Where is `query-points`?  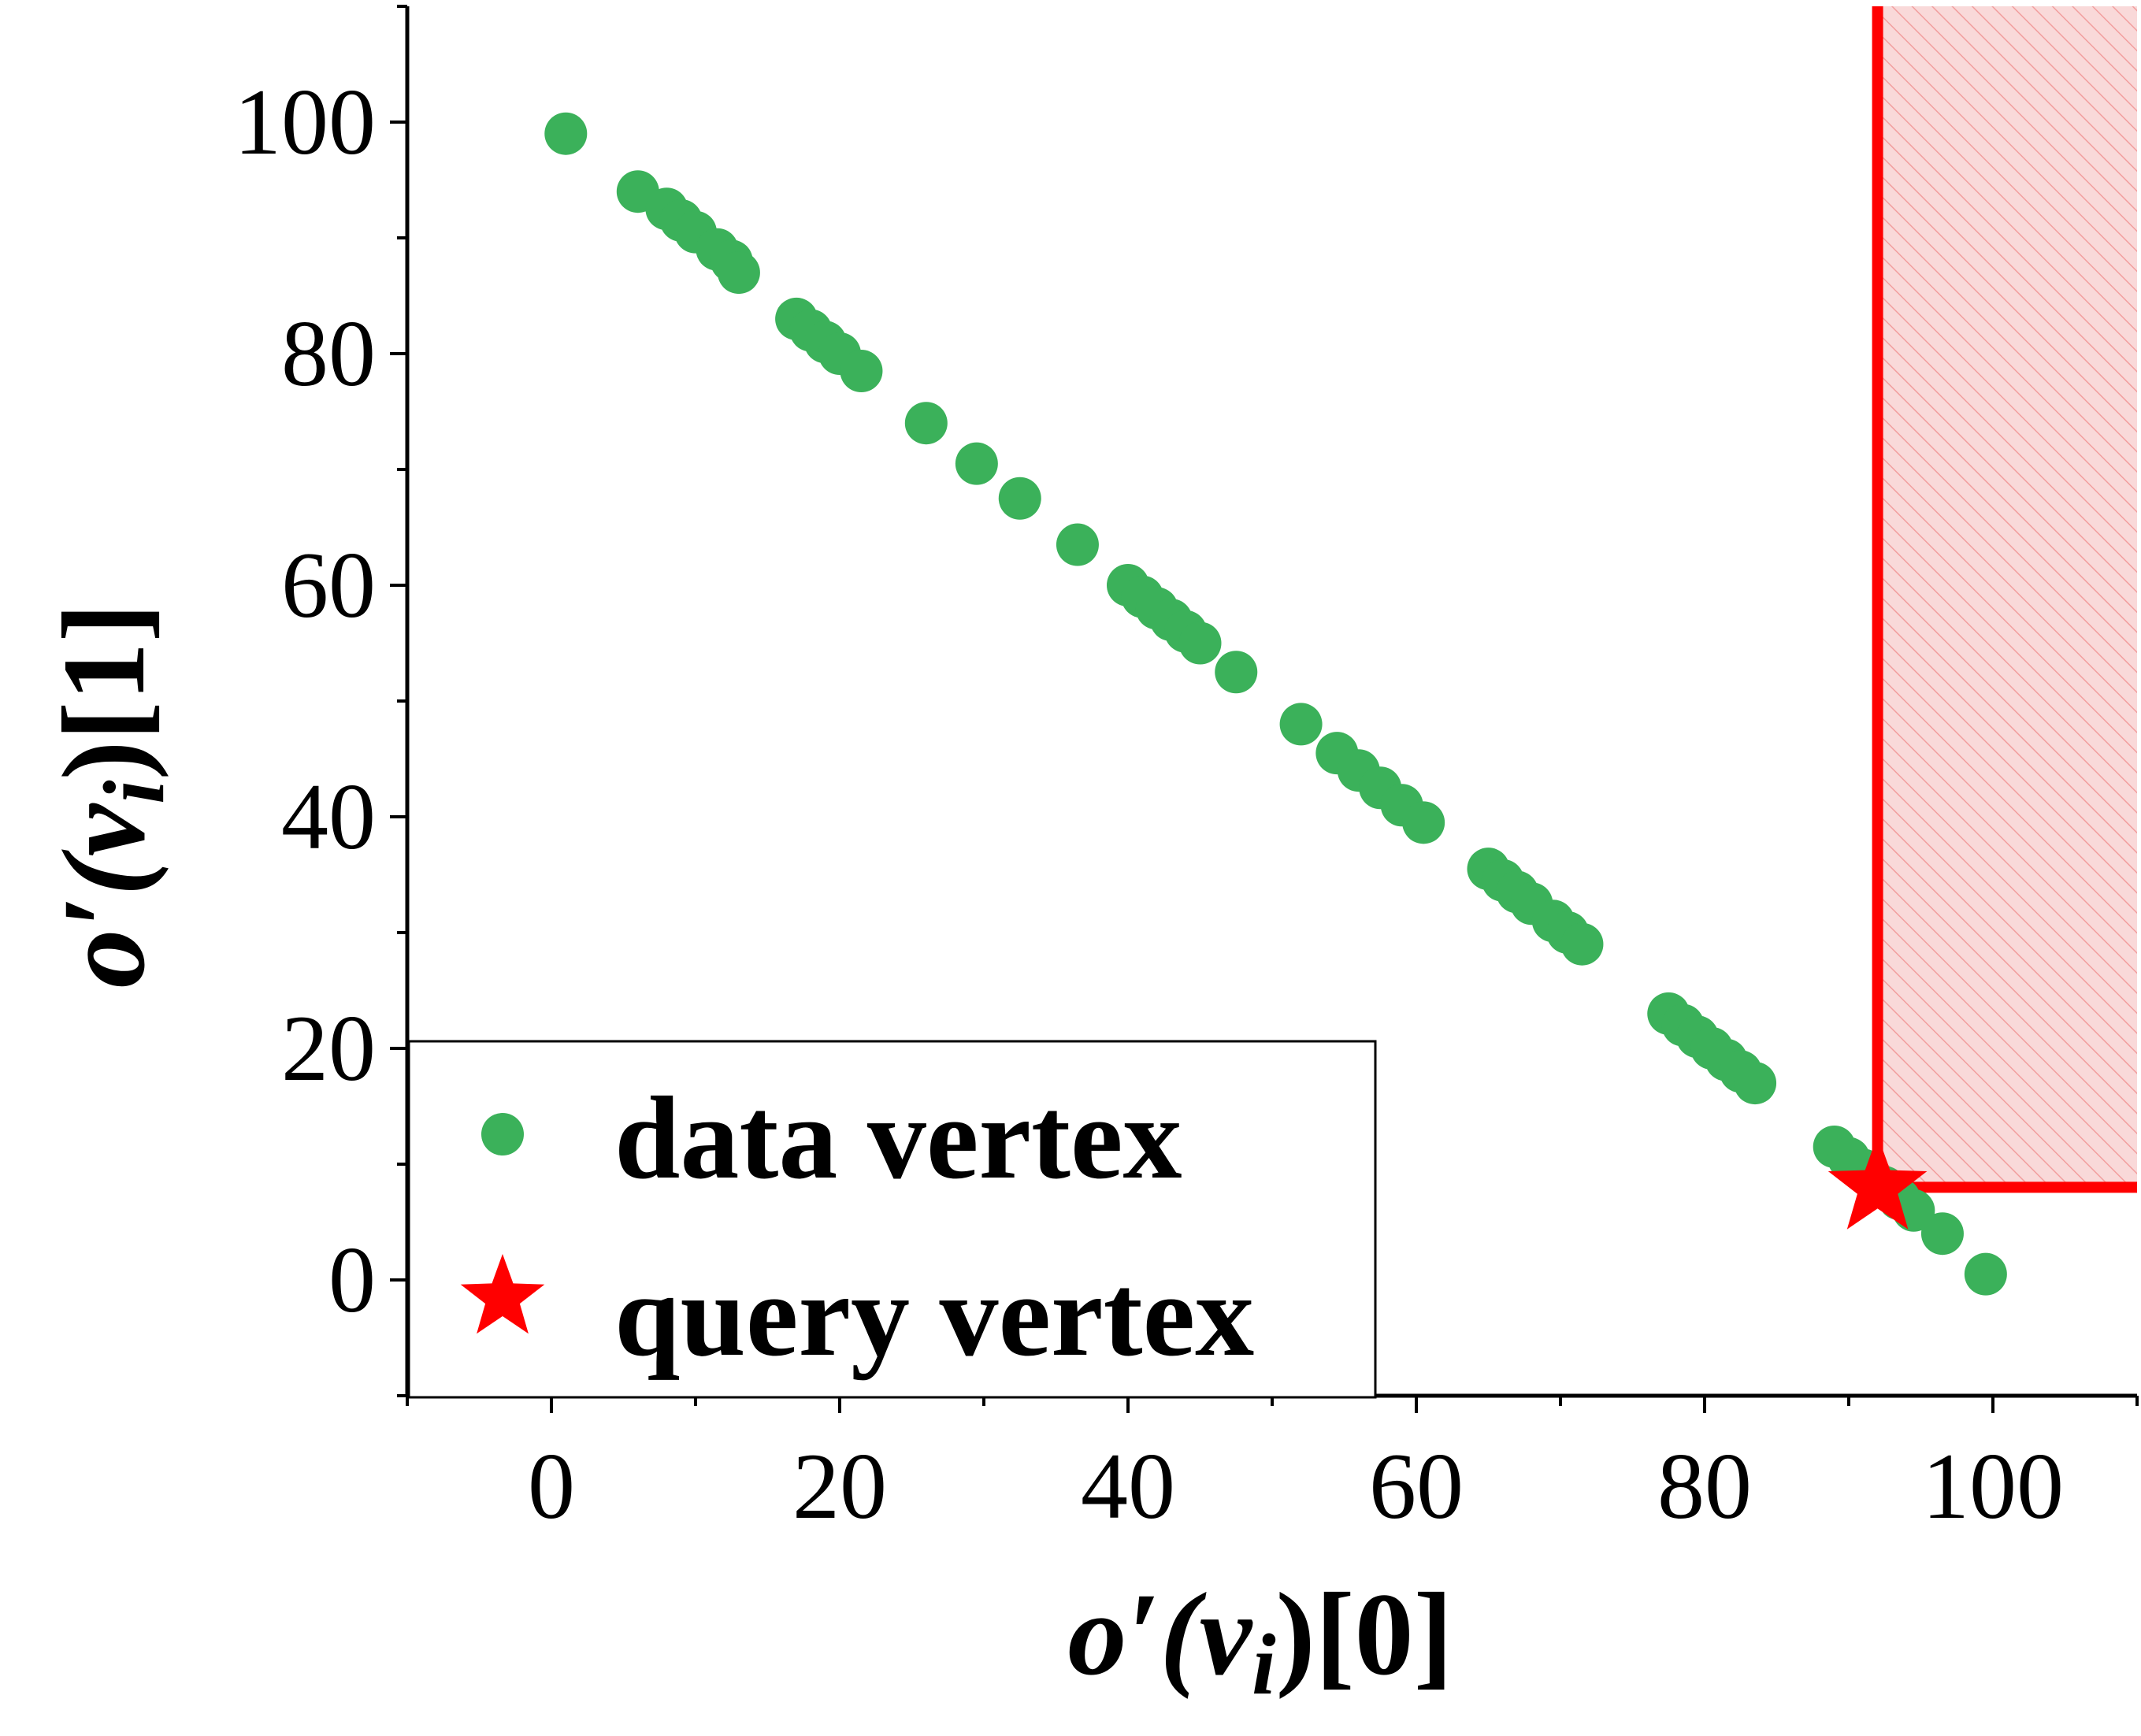
query-points is located at coordinates (1878, 1182).